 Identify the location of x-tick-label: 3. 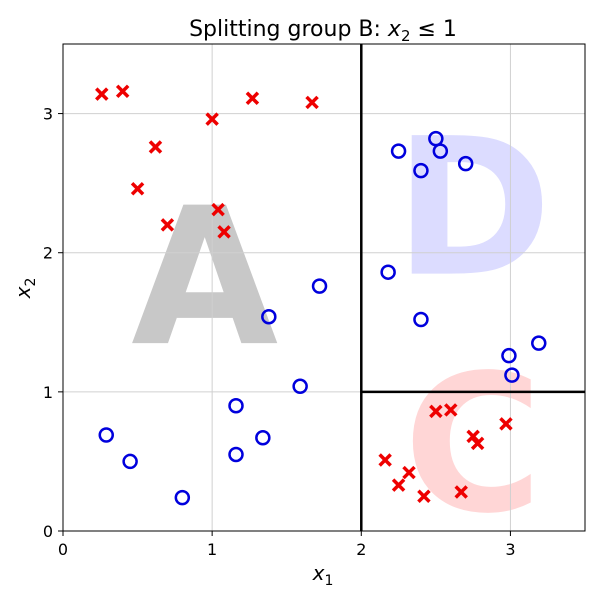
(510, 549).